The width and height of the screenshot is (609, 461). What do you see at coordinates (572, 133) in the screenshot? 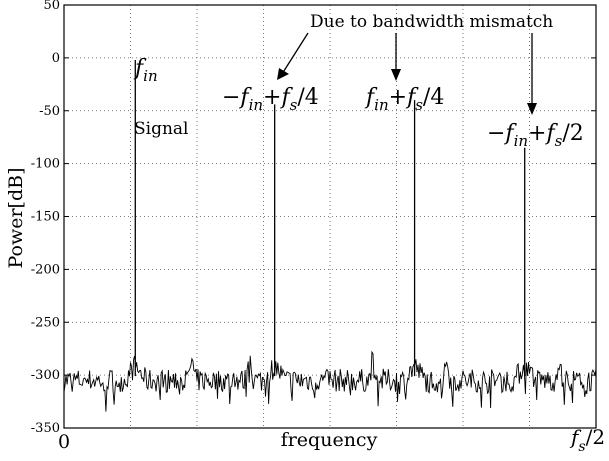
I see `img3-div: /2` at bounding box center [572, 133].